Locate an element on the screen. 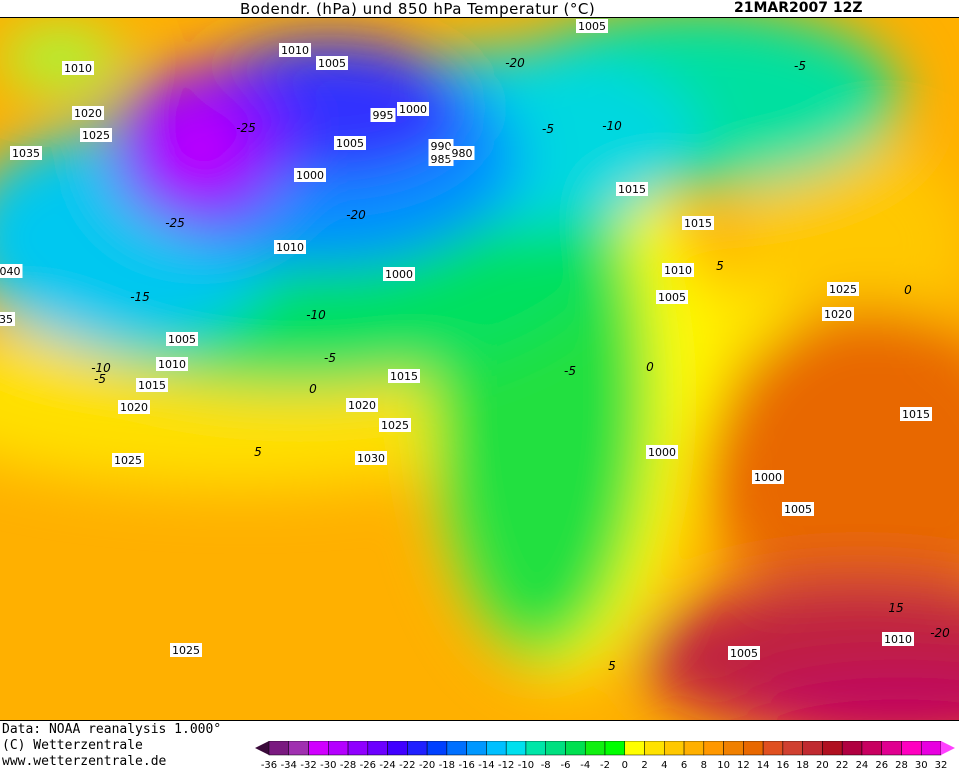  colorbar-tick-label: -14 is located at coordinates (486, 765).